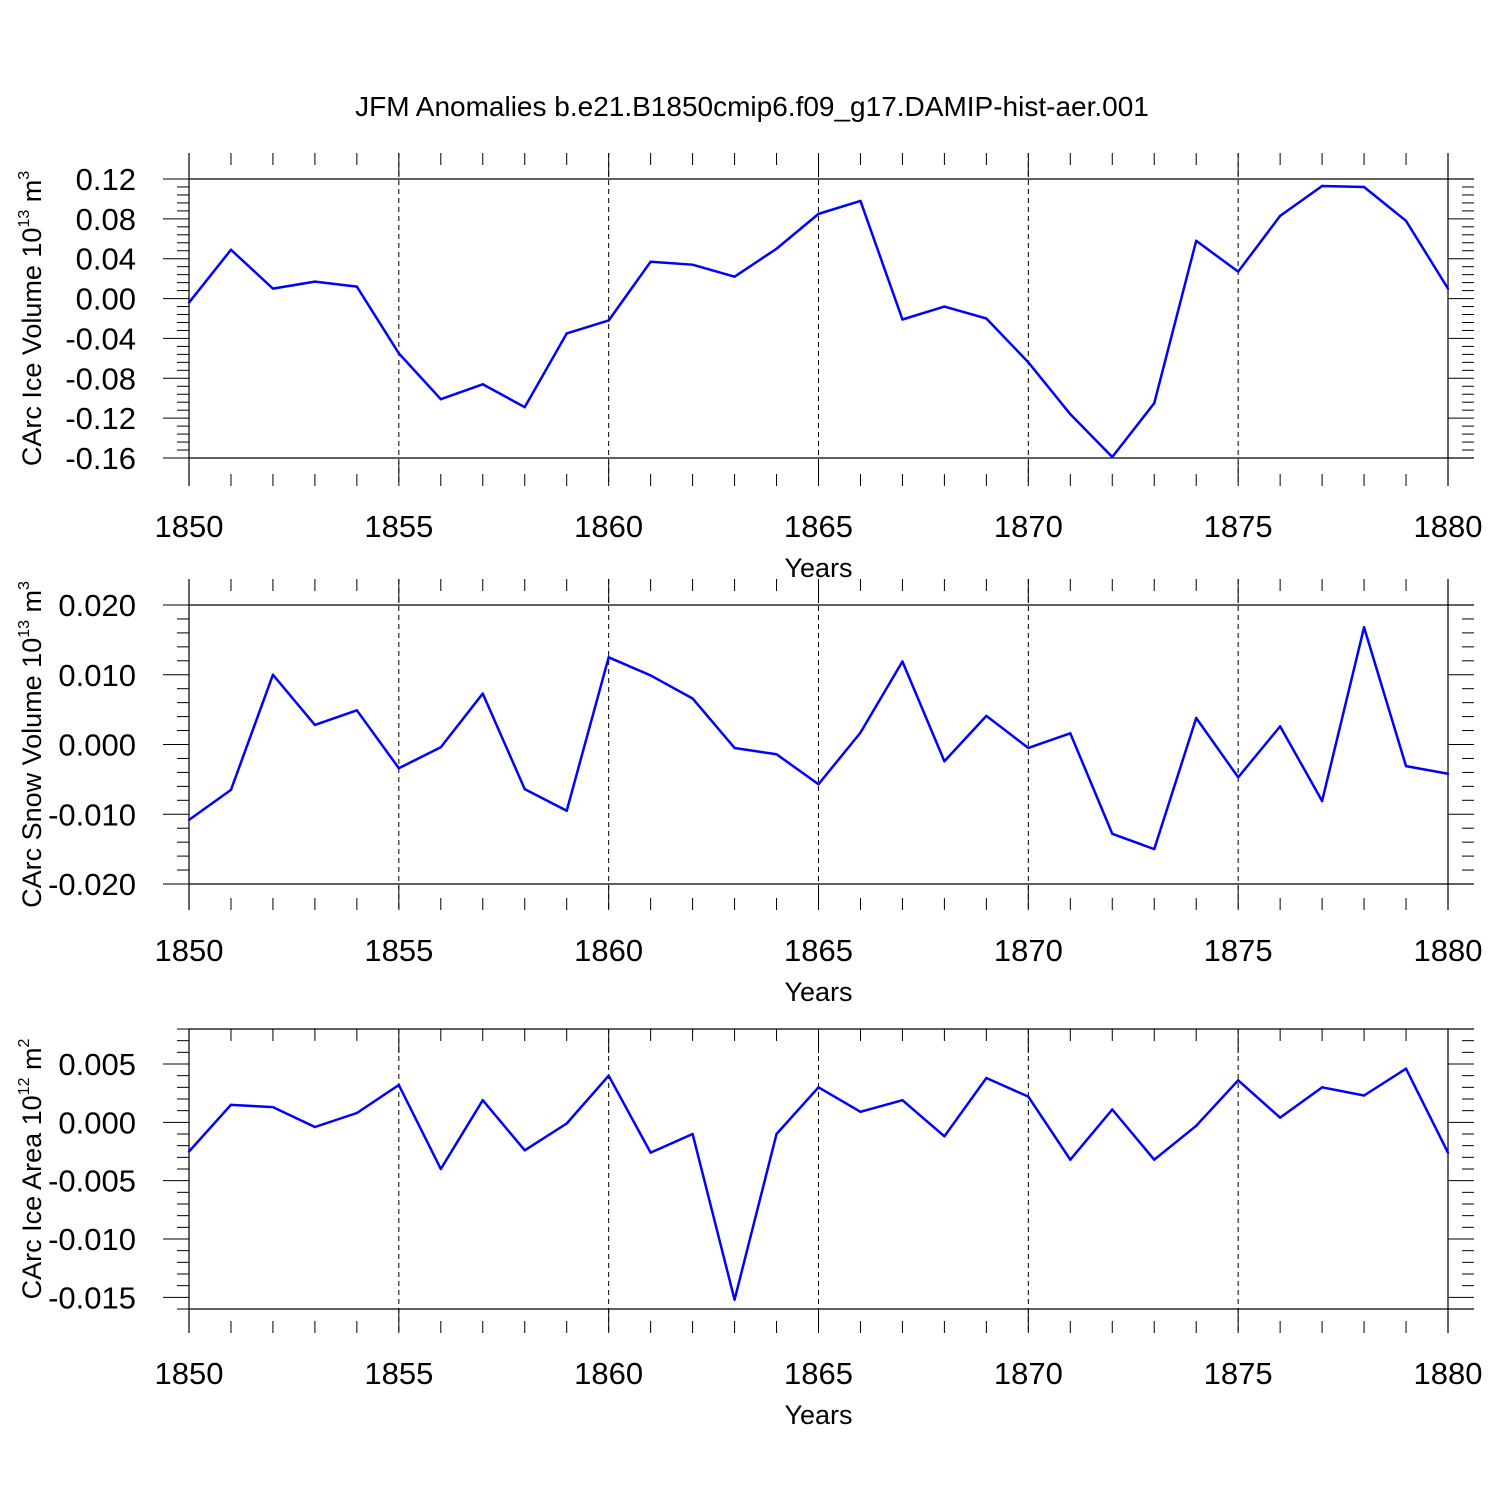 The width and height of the screenshot is (1500, 1500). Describe the element at coordinates (100, 418) in the screenshot. I see `y-tick-label: -0.12` at that location.